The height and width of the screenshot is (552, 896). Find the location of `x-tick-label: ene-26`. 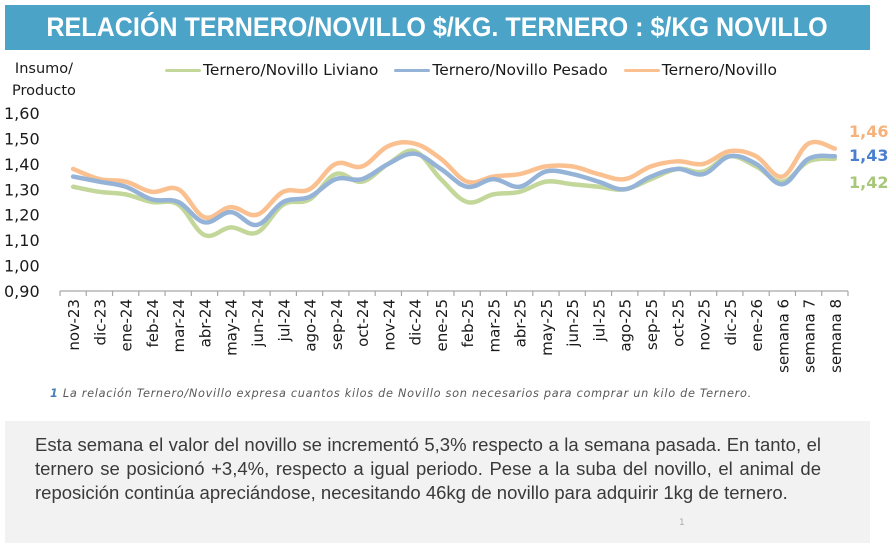

x-tick-label: ene-26 is located at coordinates (757, 325).